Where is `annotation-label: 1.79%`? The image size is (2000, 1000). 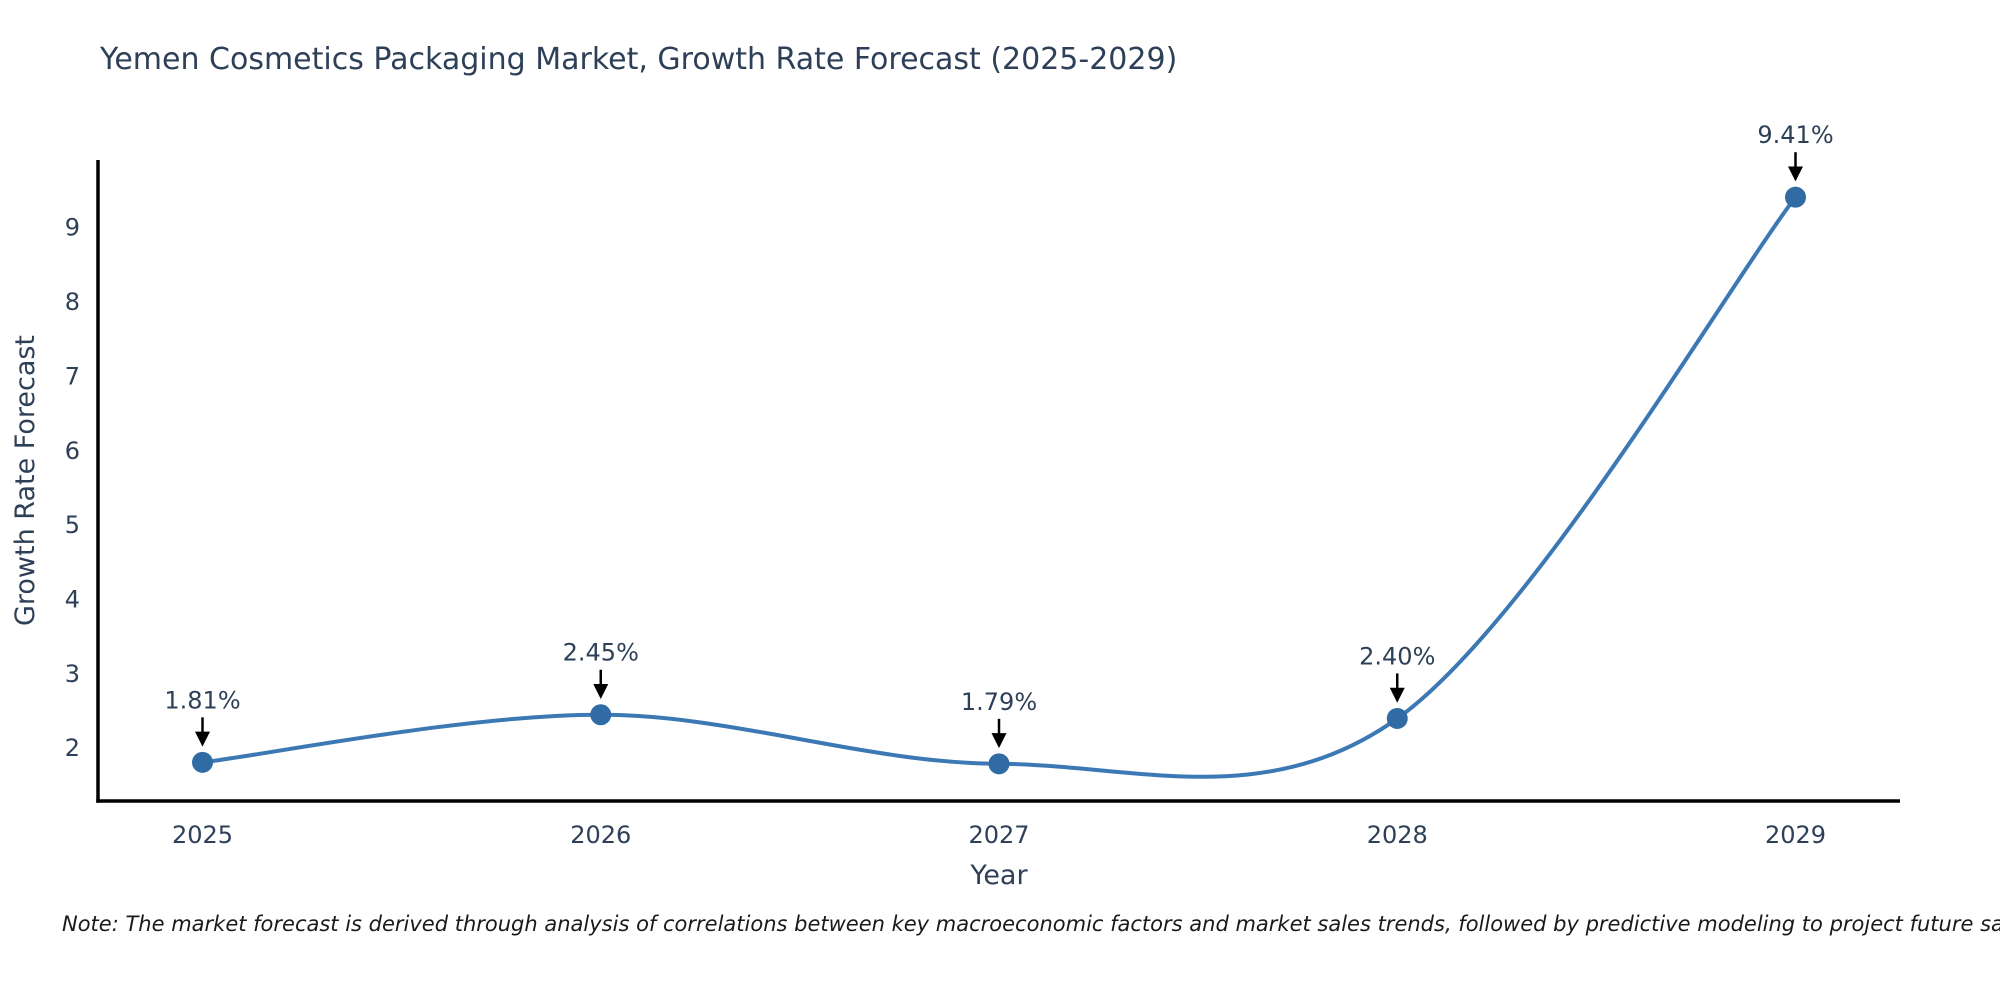 annotation-label: 1.79% is located at coordinates (999, 702).